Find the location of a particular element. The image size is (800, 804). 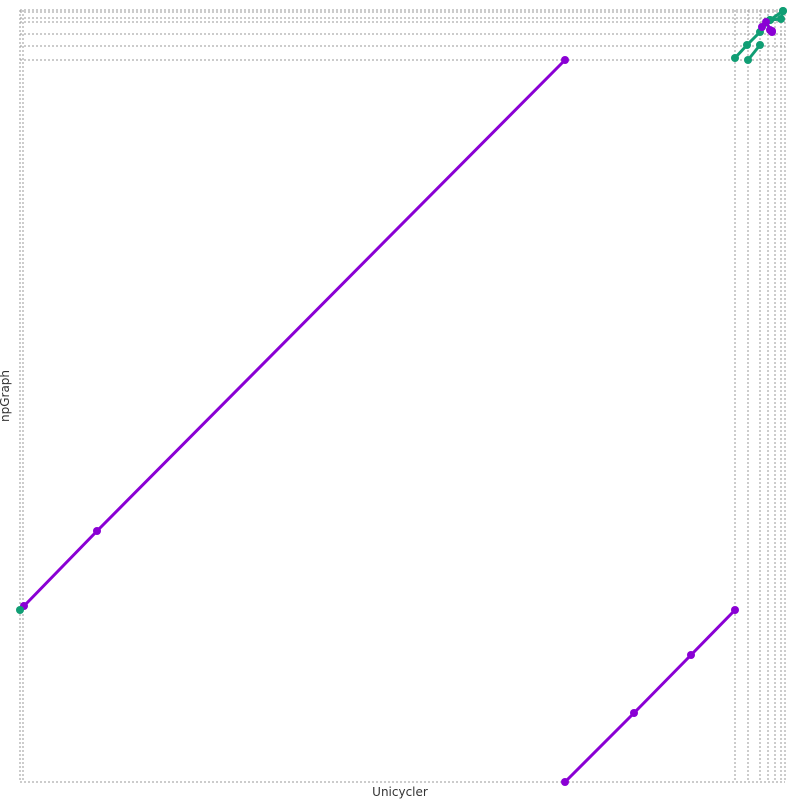

alignment-line is located at coordinates (650, 696).